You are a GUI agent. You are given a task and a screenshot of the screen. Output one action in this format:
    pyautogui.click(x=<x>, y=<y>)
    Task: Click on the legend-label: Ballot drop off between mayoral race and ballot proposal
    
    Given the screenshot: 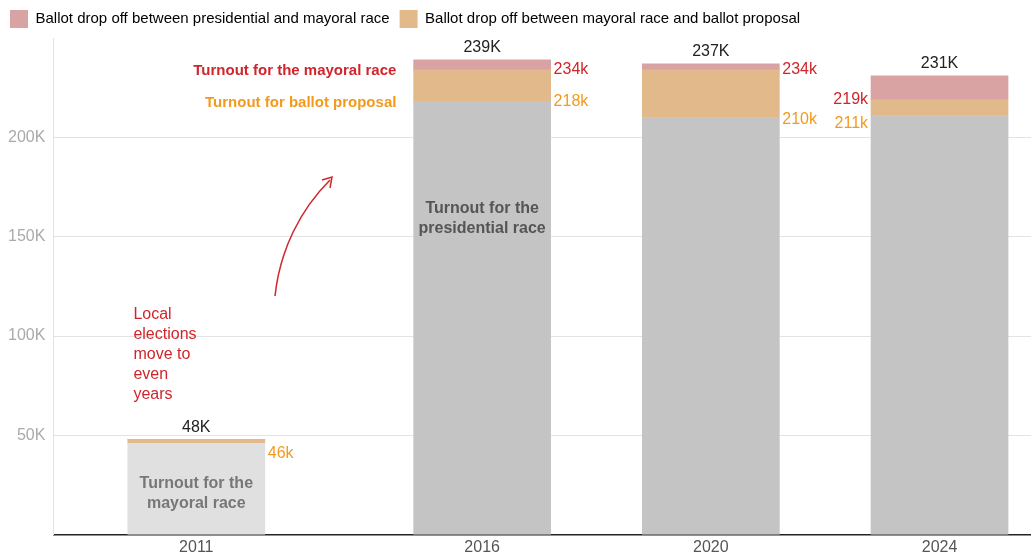 What is the action you would take?
    pyautogui.click(x=613, y=18)
    